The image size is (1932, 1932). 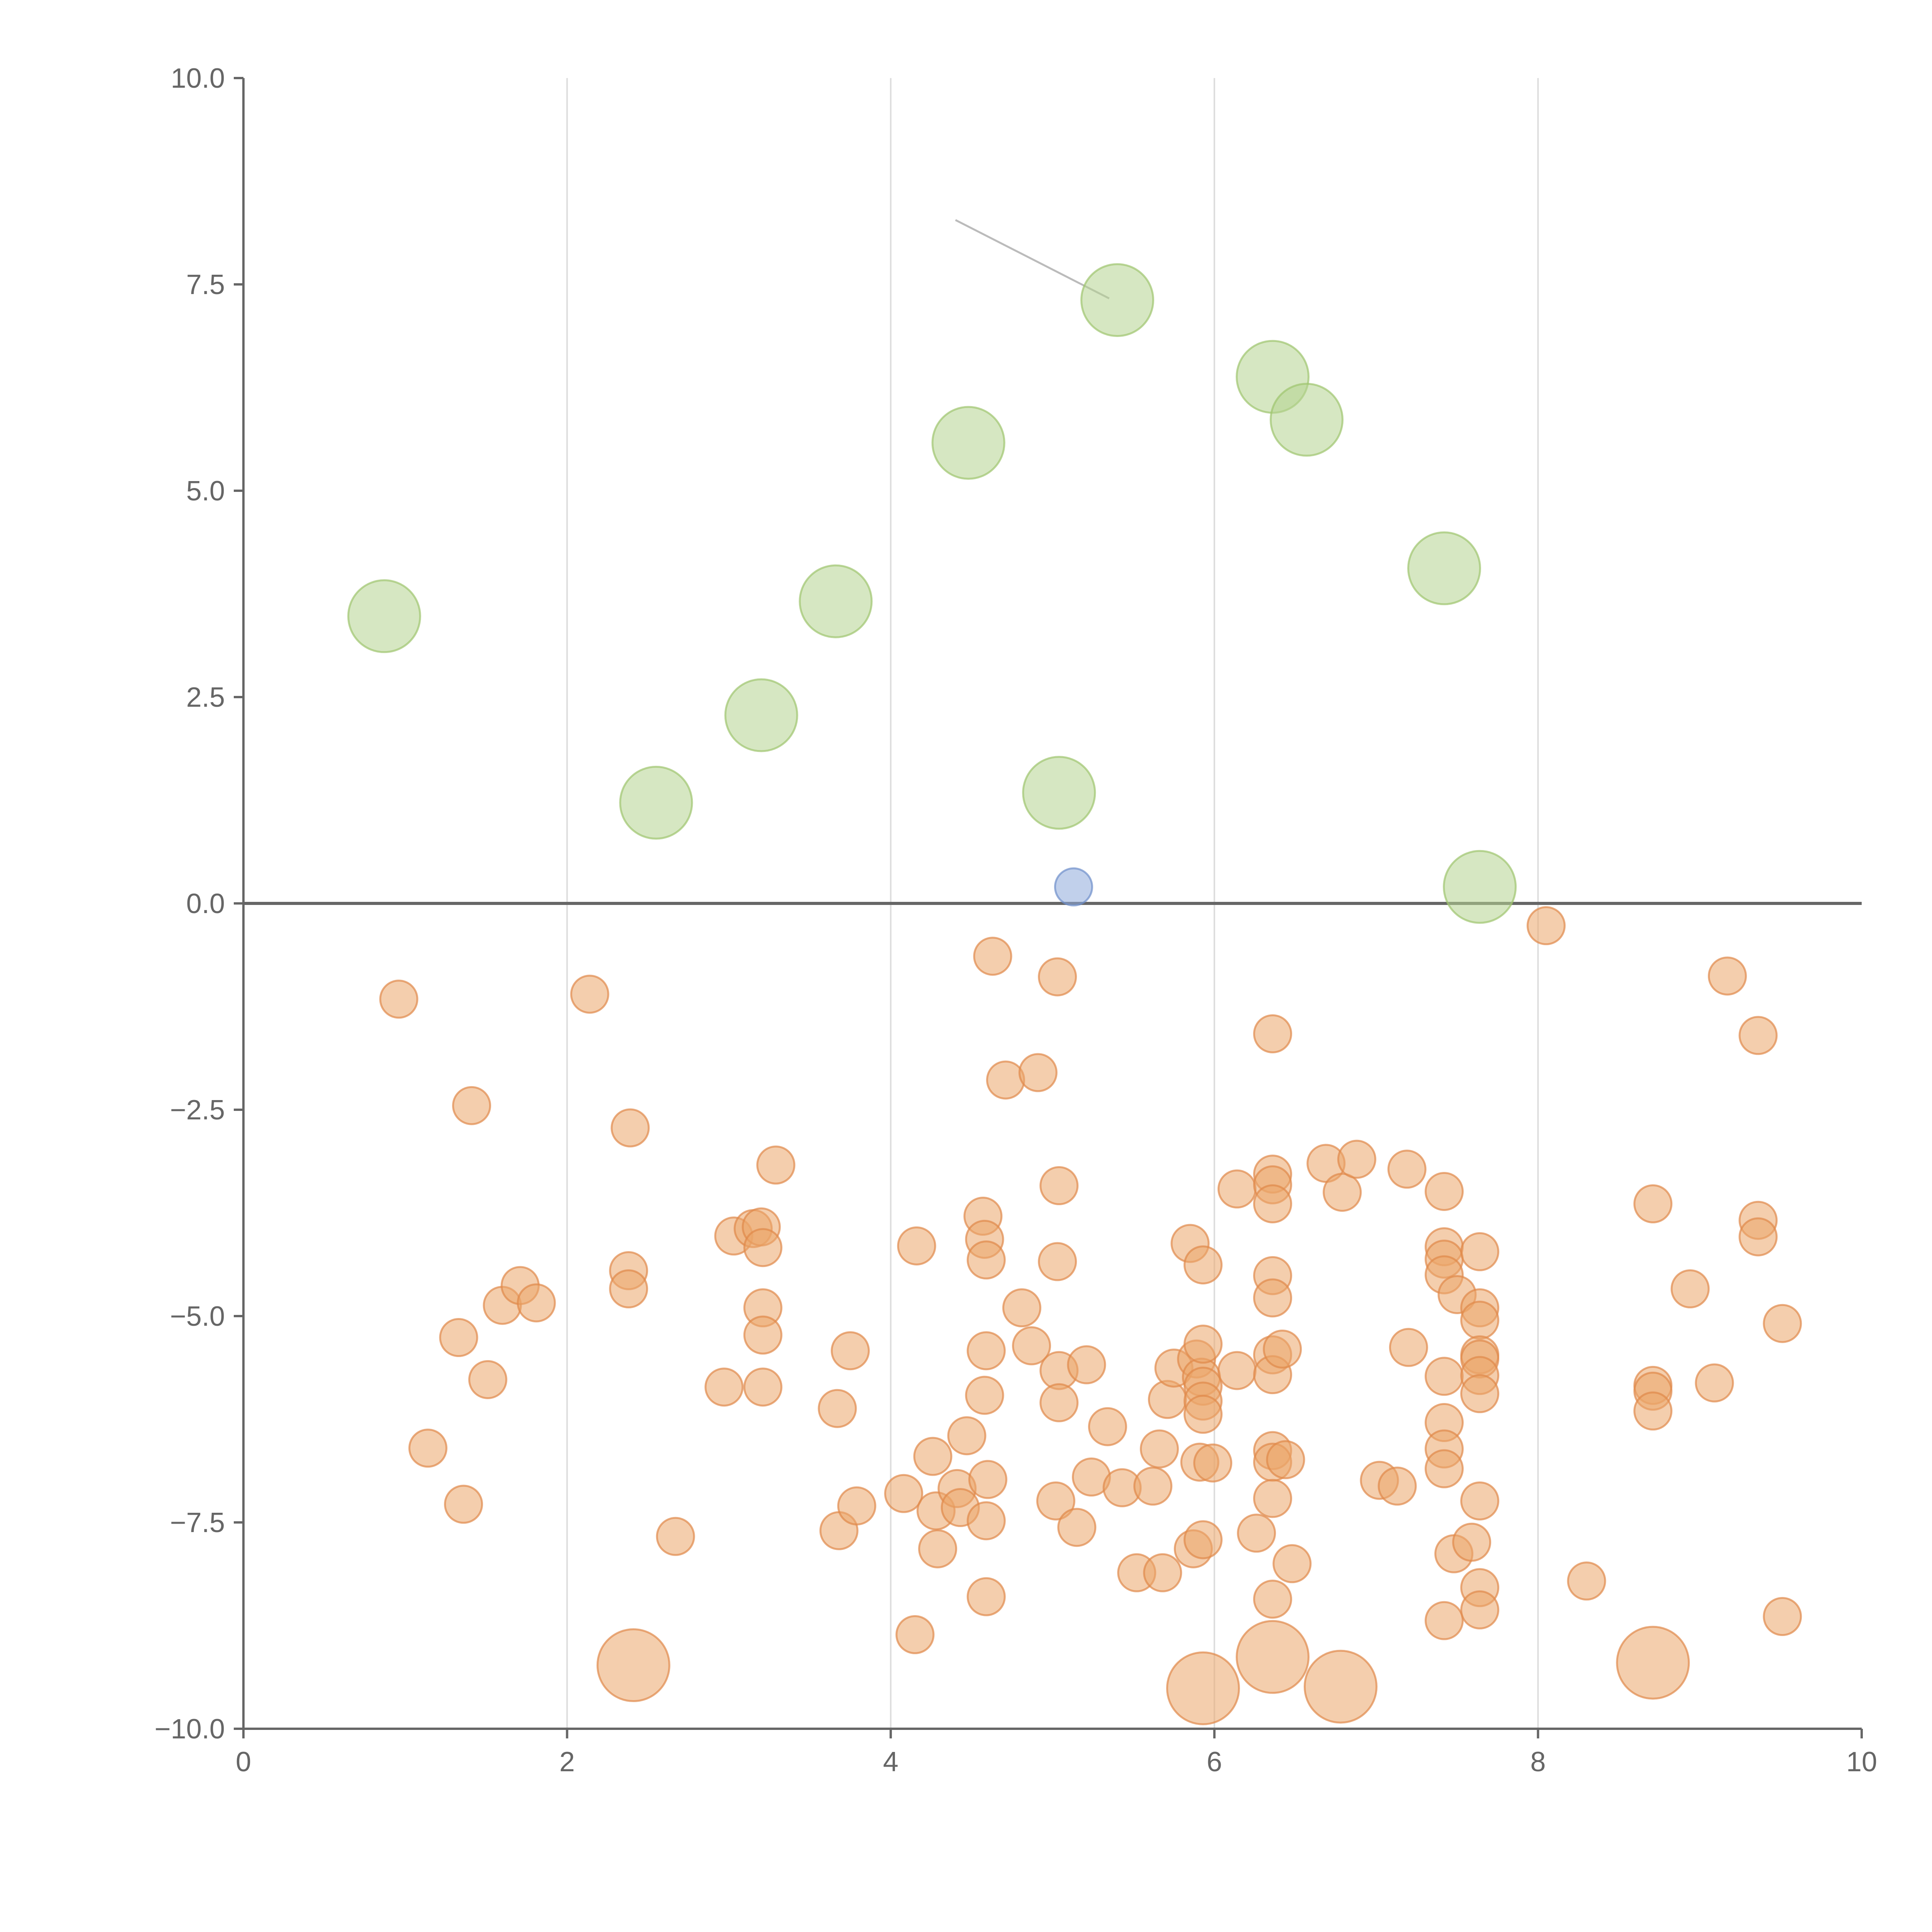 What do you see at coordinates (1862, 1762) in the screenshot?
I see `x-tick-label-6: 10` at bounding box center [1862, 1762].